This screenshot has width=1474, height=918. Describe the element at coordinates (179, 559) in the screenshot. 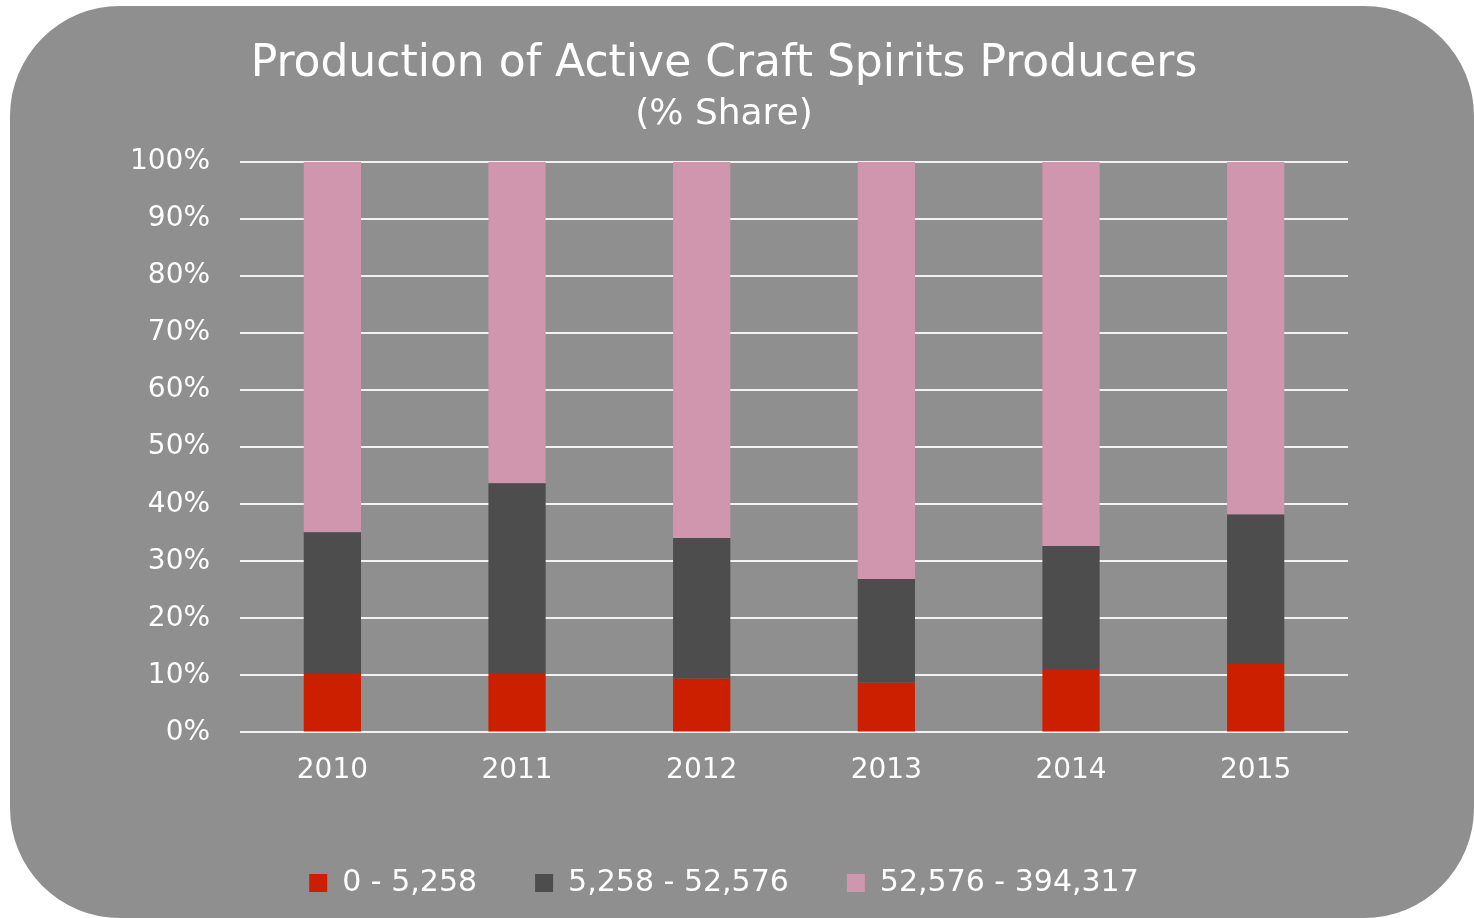

I see `y-tick-label: 30%` at that location.